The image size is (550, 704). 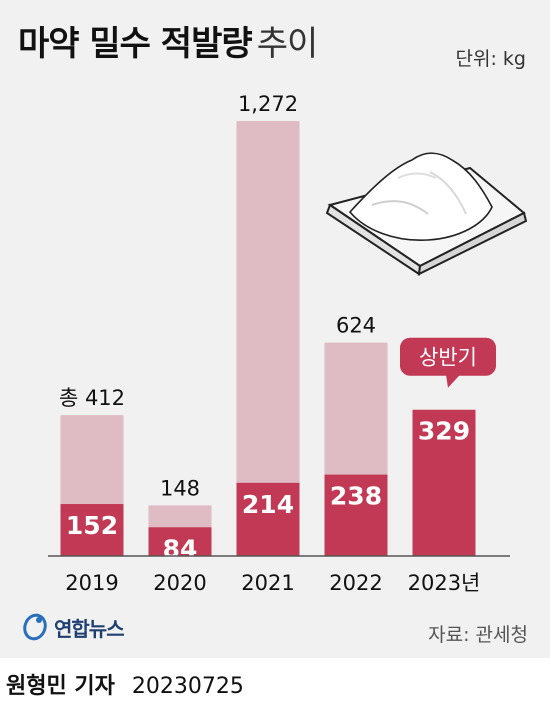 I want to click on total-label-2019: 총 412, so click(x=92, y=398).